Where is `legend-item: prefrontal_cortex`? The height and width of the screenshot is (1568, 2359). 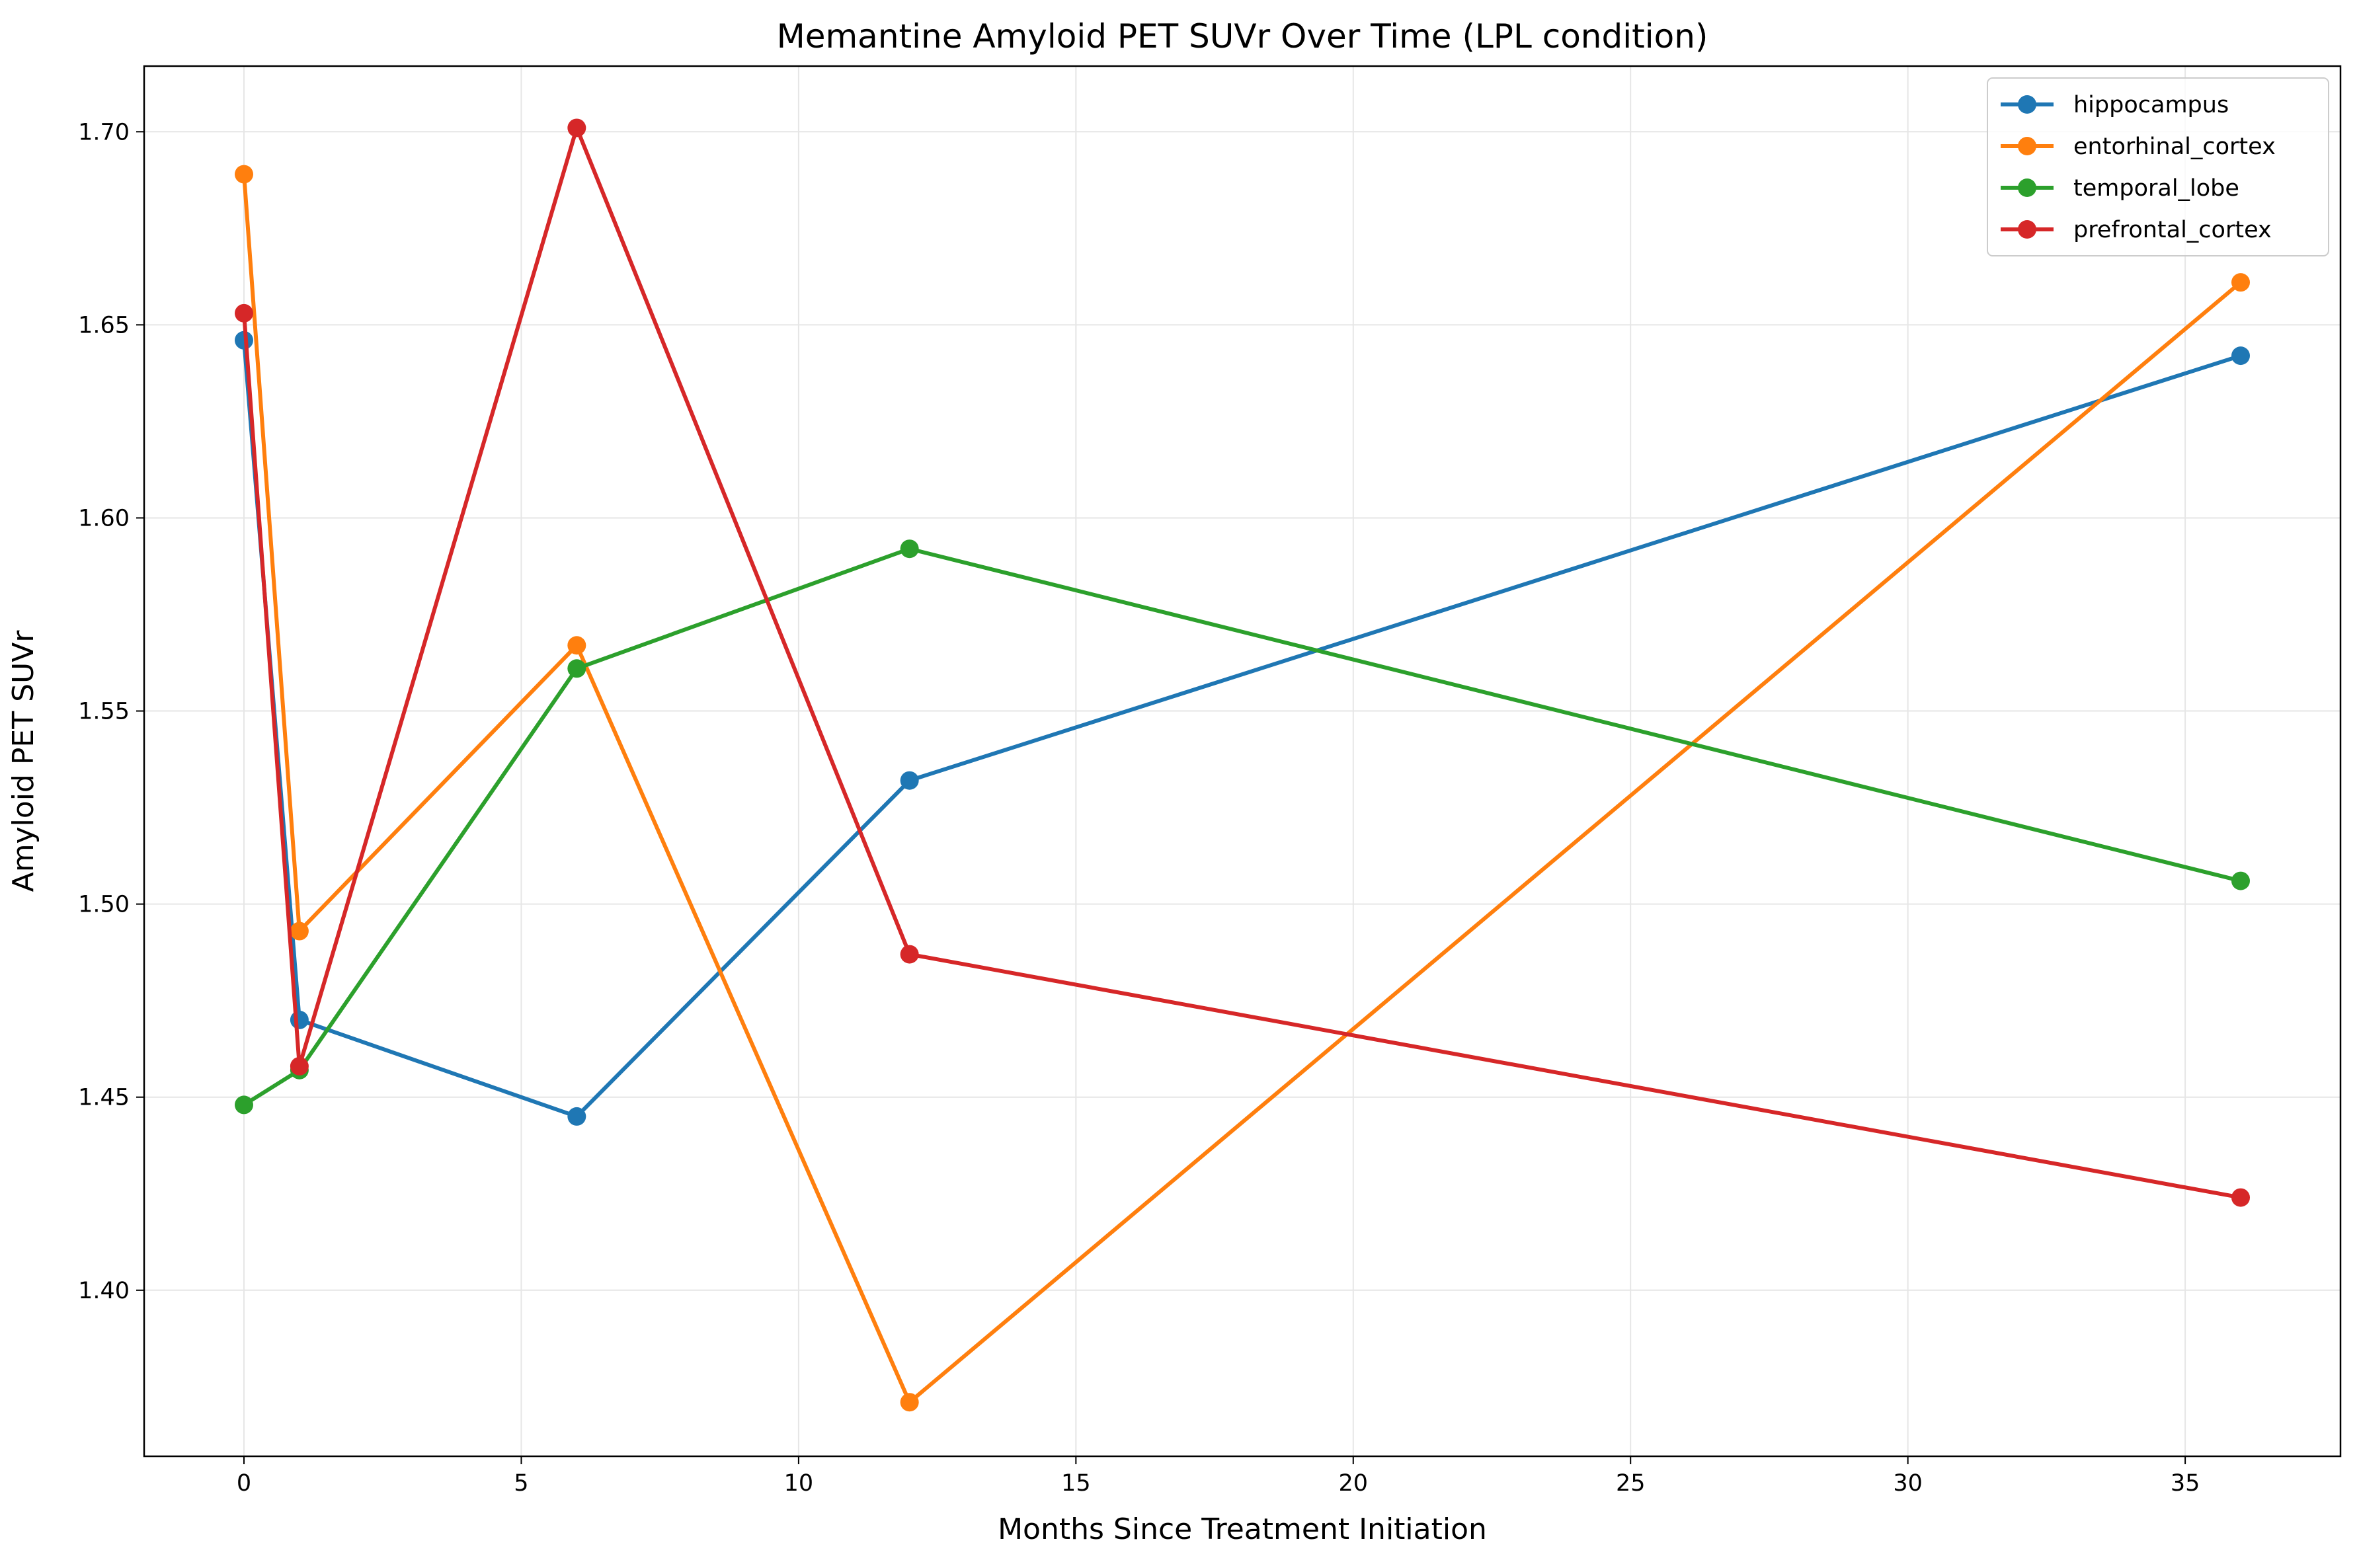 legend-item: prefrontal_cortex is located at coordinates (2136, 230).